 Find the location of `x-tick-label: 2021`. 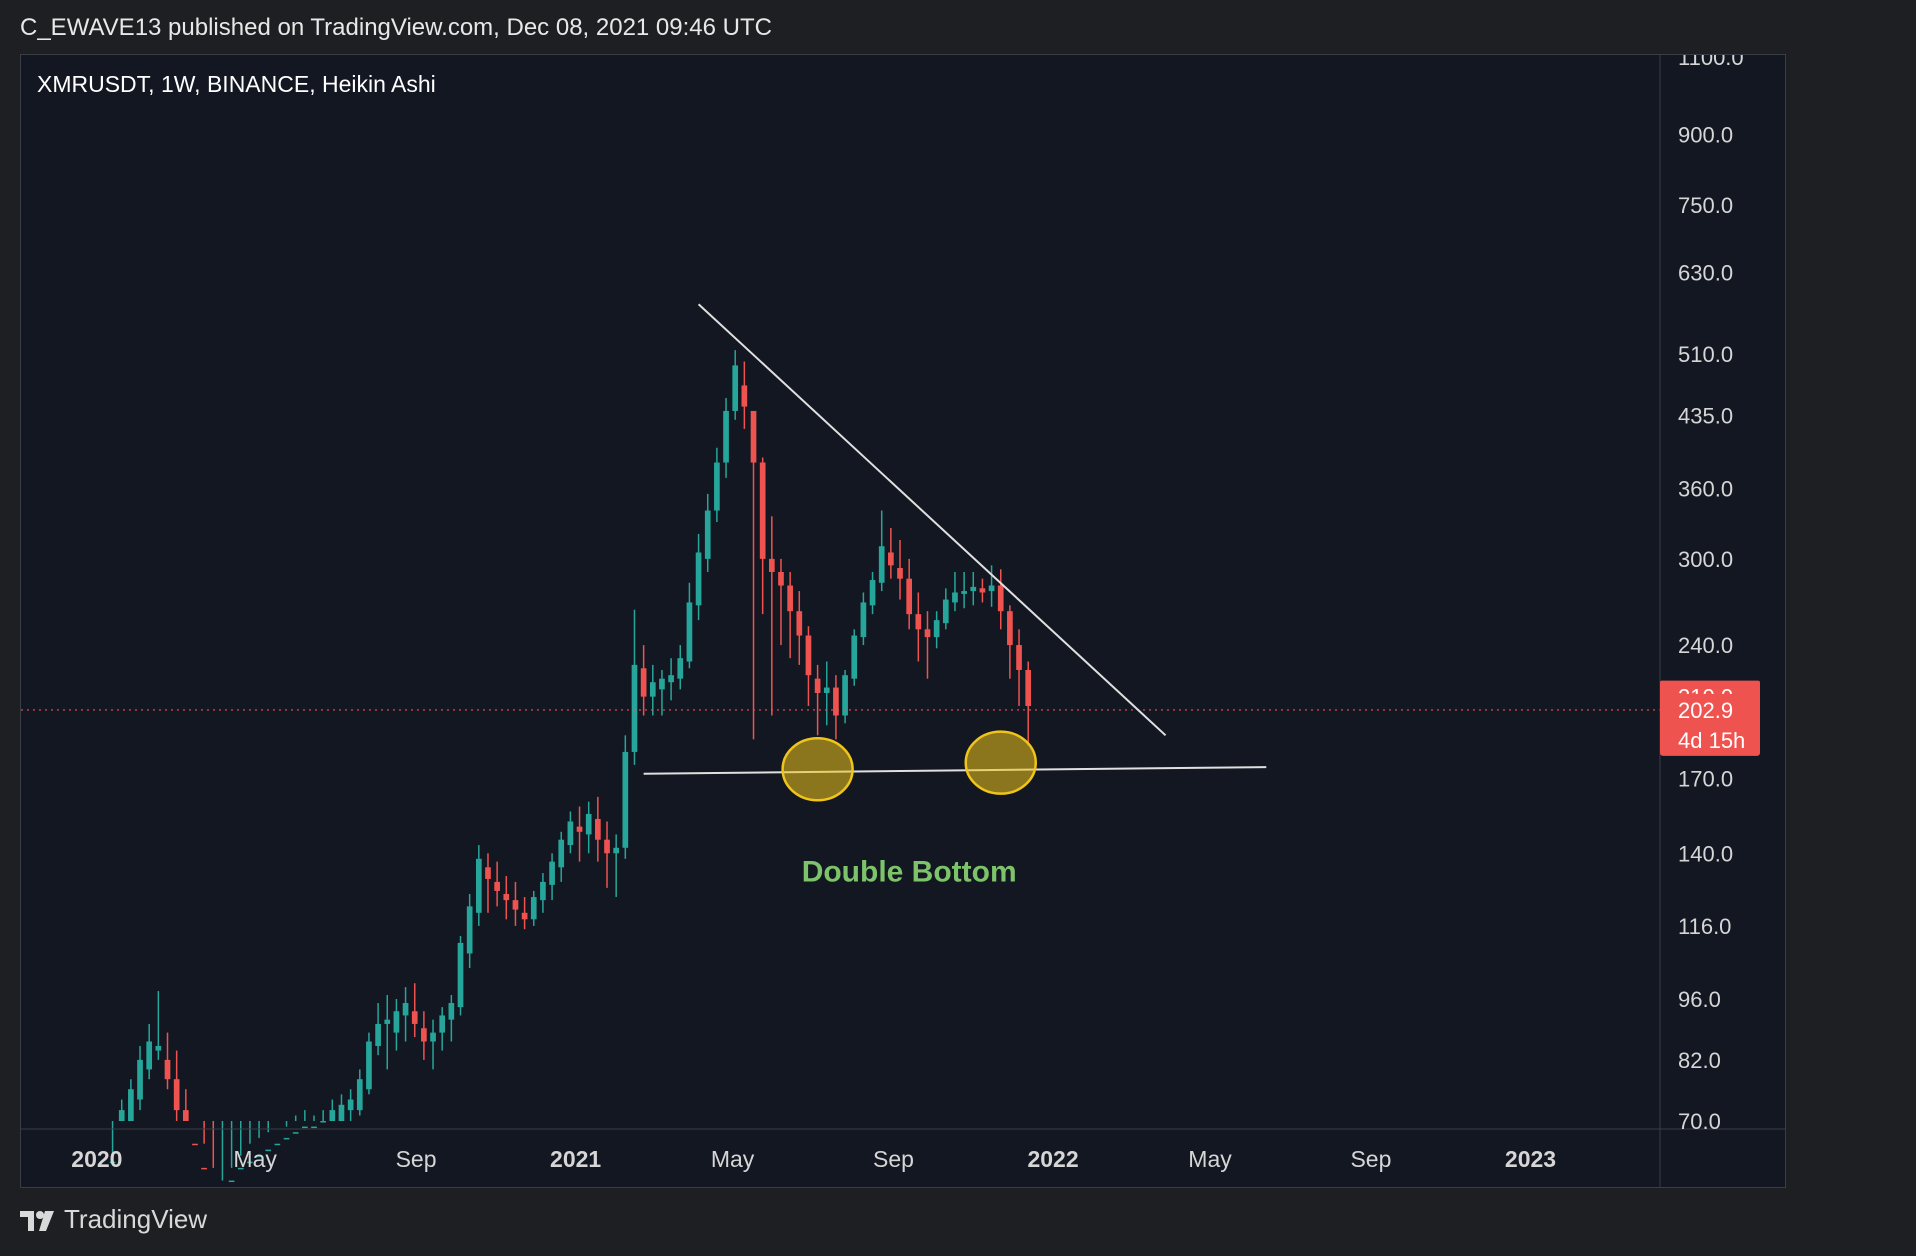

x-tick-label: 2021 is located at coordinates (575, 1159).